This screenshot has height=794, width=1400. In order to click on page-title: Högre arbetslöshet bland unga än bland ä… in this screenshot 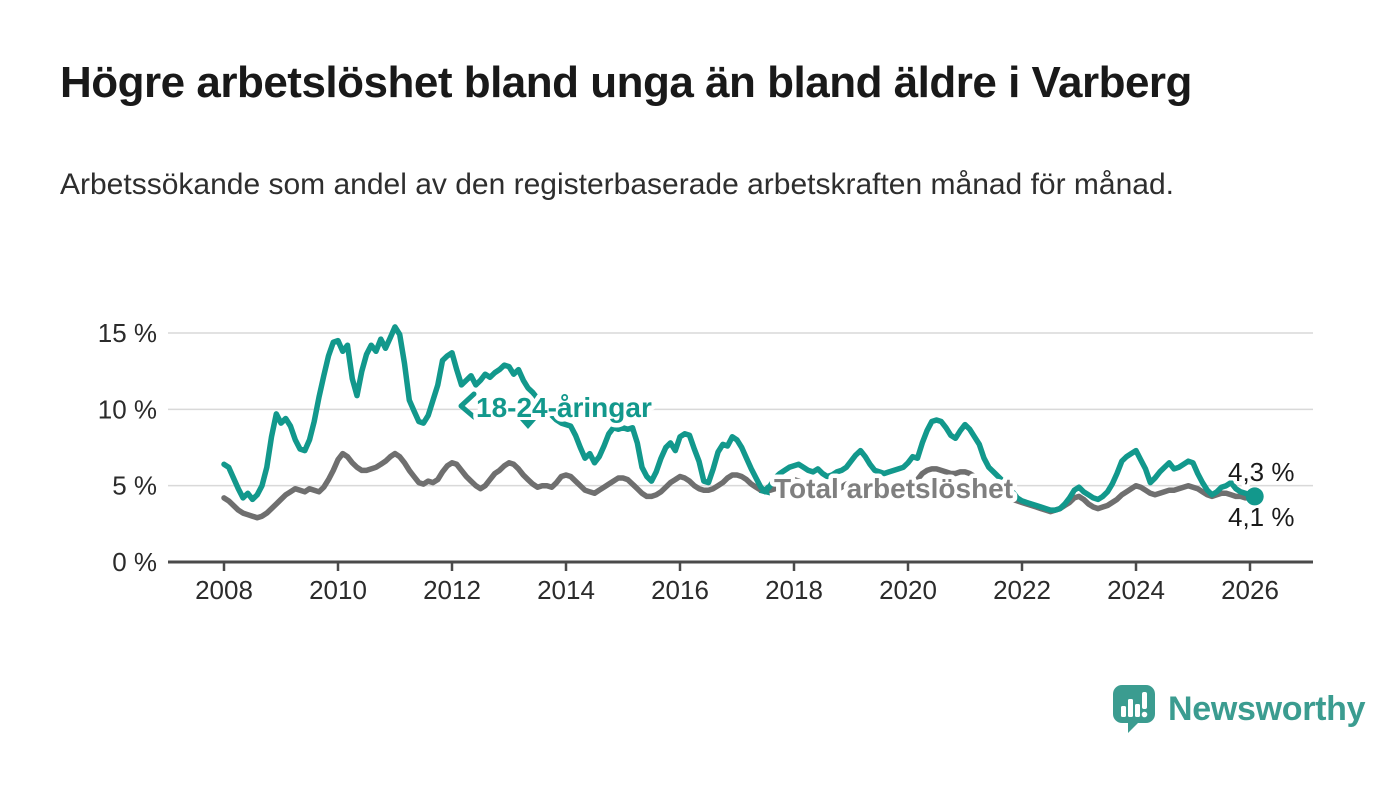, I will do `click(626, 82)`.